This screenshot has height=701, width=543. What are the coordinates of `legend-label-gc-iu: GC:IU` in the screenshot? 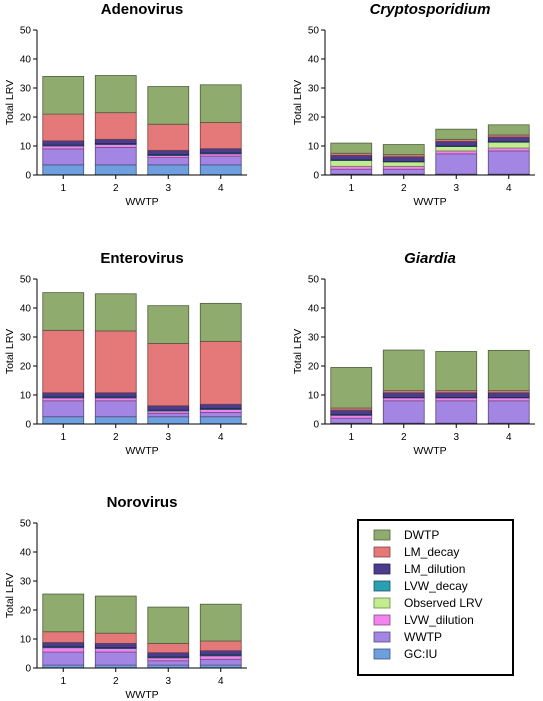 It's located at (420, 654).